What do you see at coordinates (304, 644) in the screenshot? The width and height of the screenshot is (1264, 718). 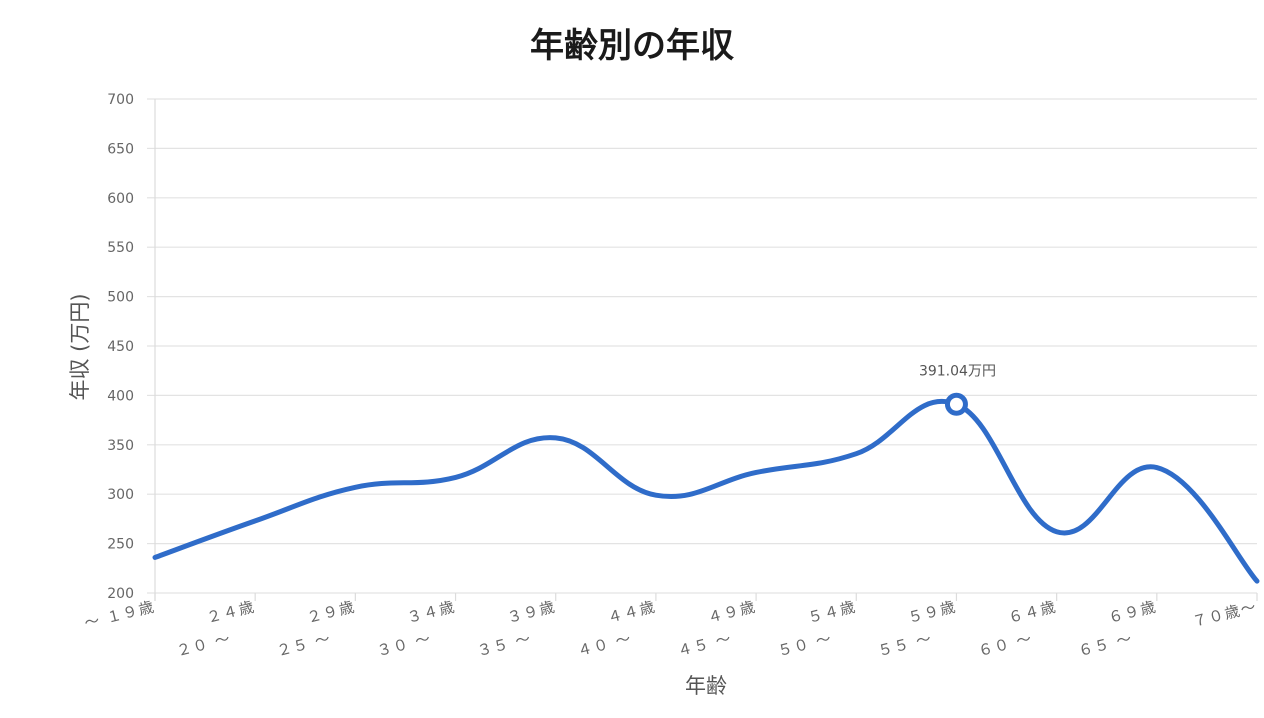 I see `x-tick-label: ２５ ～` at bounding box center [304, 644].